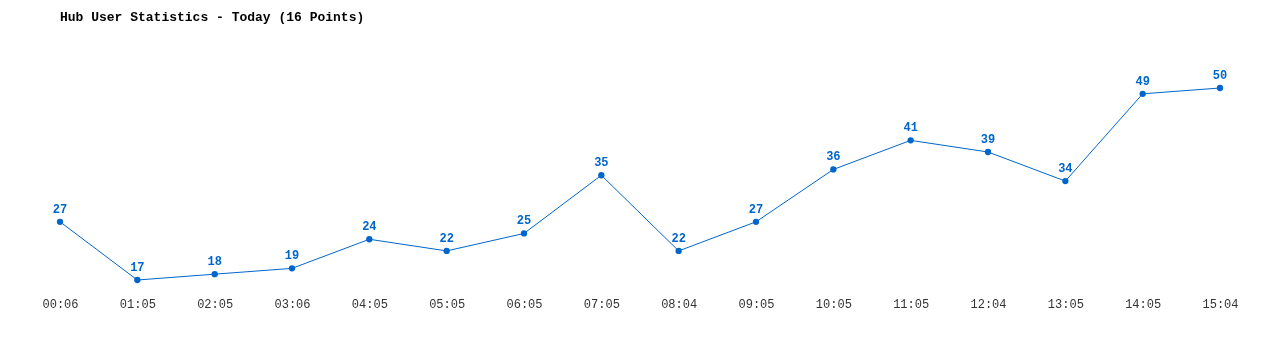  What do you see at coordinates (369, 227) in the screenshot?
I see `data-label: 24` at bounding box center [369, 227].